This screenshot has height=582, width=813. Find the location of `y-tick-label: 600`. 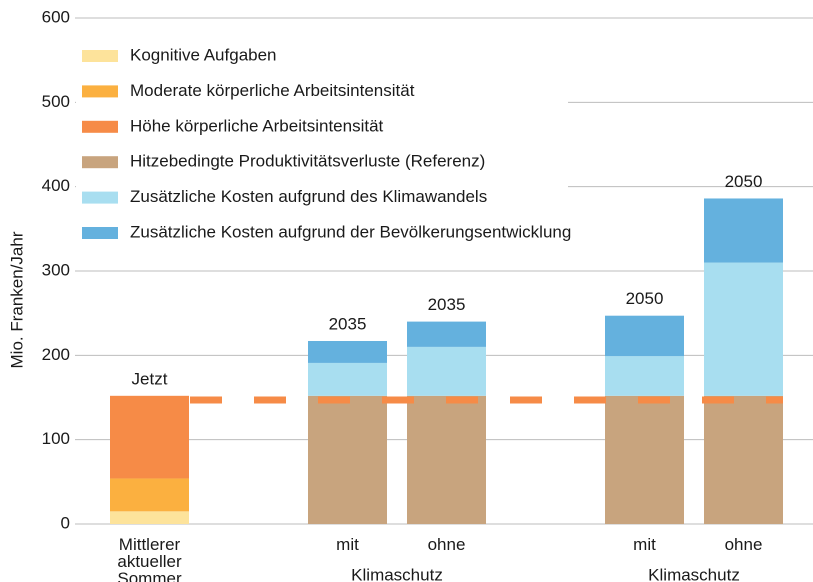

y-tick-label: 600 is located at coordinates (56, 16).